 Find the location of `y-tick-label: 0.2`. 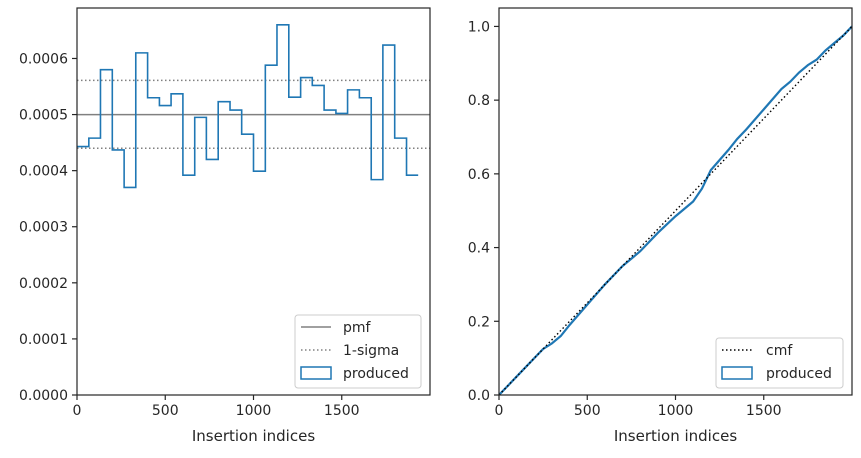

y-tick-label: 0.2 is located at coordinates (479, 322).